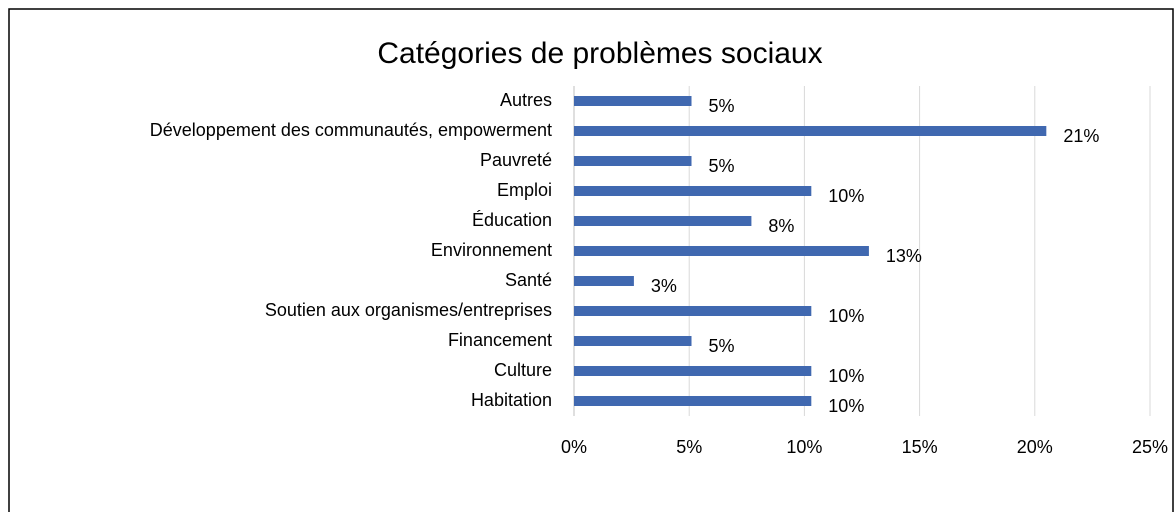 The width and height of the screenshot is (1175, 512). Describe the element at coordinates (526, 100) in the screenshot. I see `y-tick-label: Autres` at that location.